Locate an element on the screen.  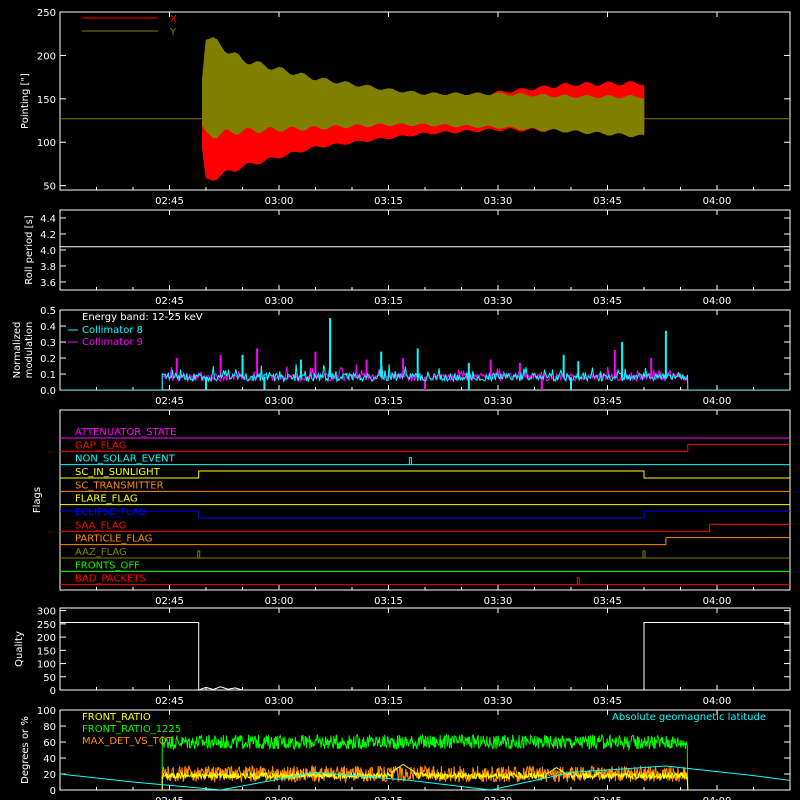
y-axis-label: Flags is located at coordinates (37, 500).